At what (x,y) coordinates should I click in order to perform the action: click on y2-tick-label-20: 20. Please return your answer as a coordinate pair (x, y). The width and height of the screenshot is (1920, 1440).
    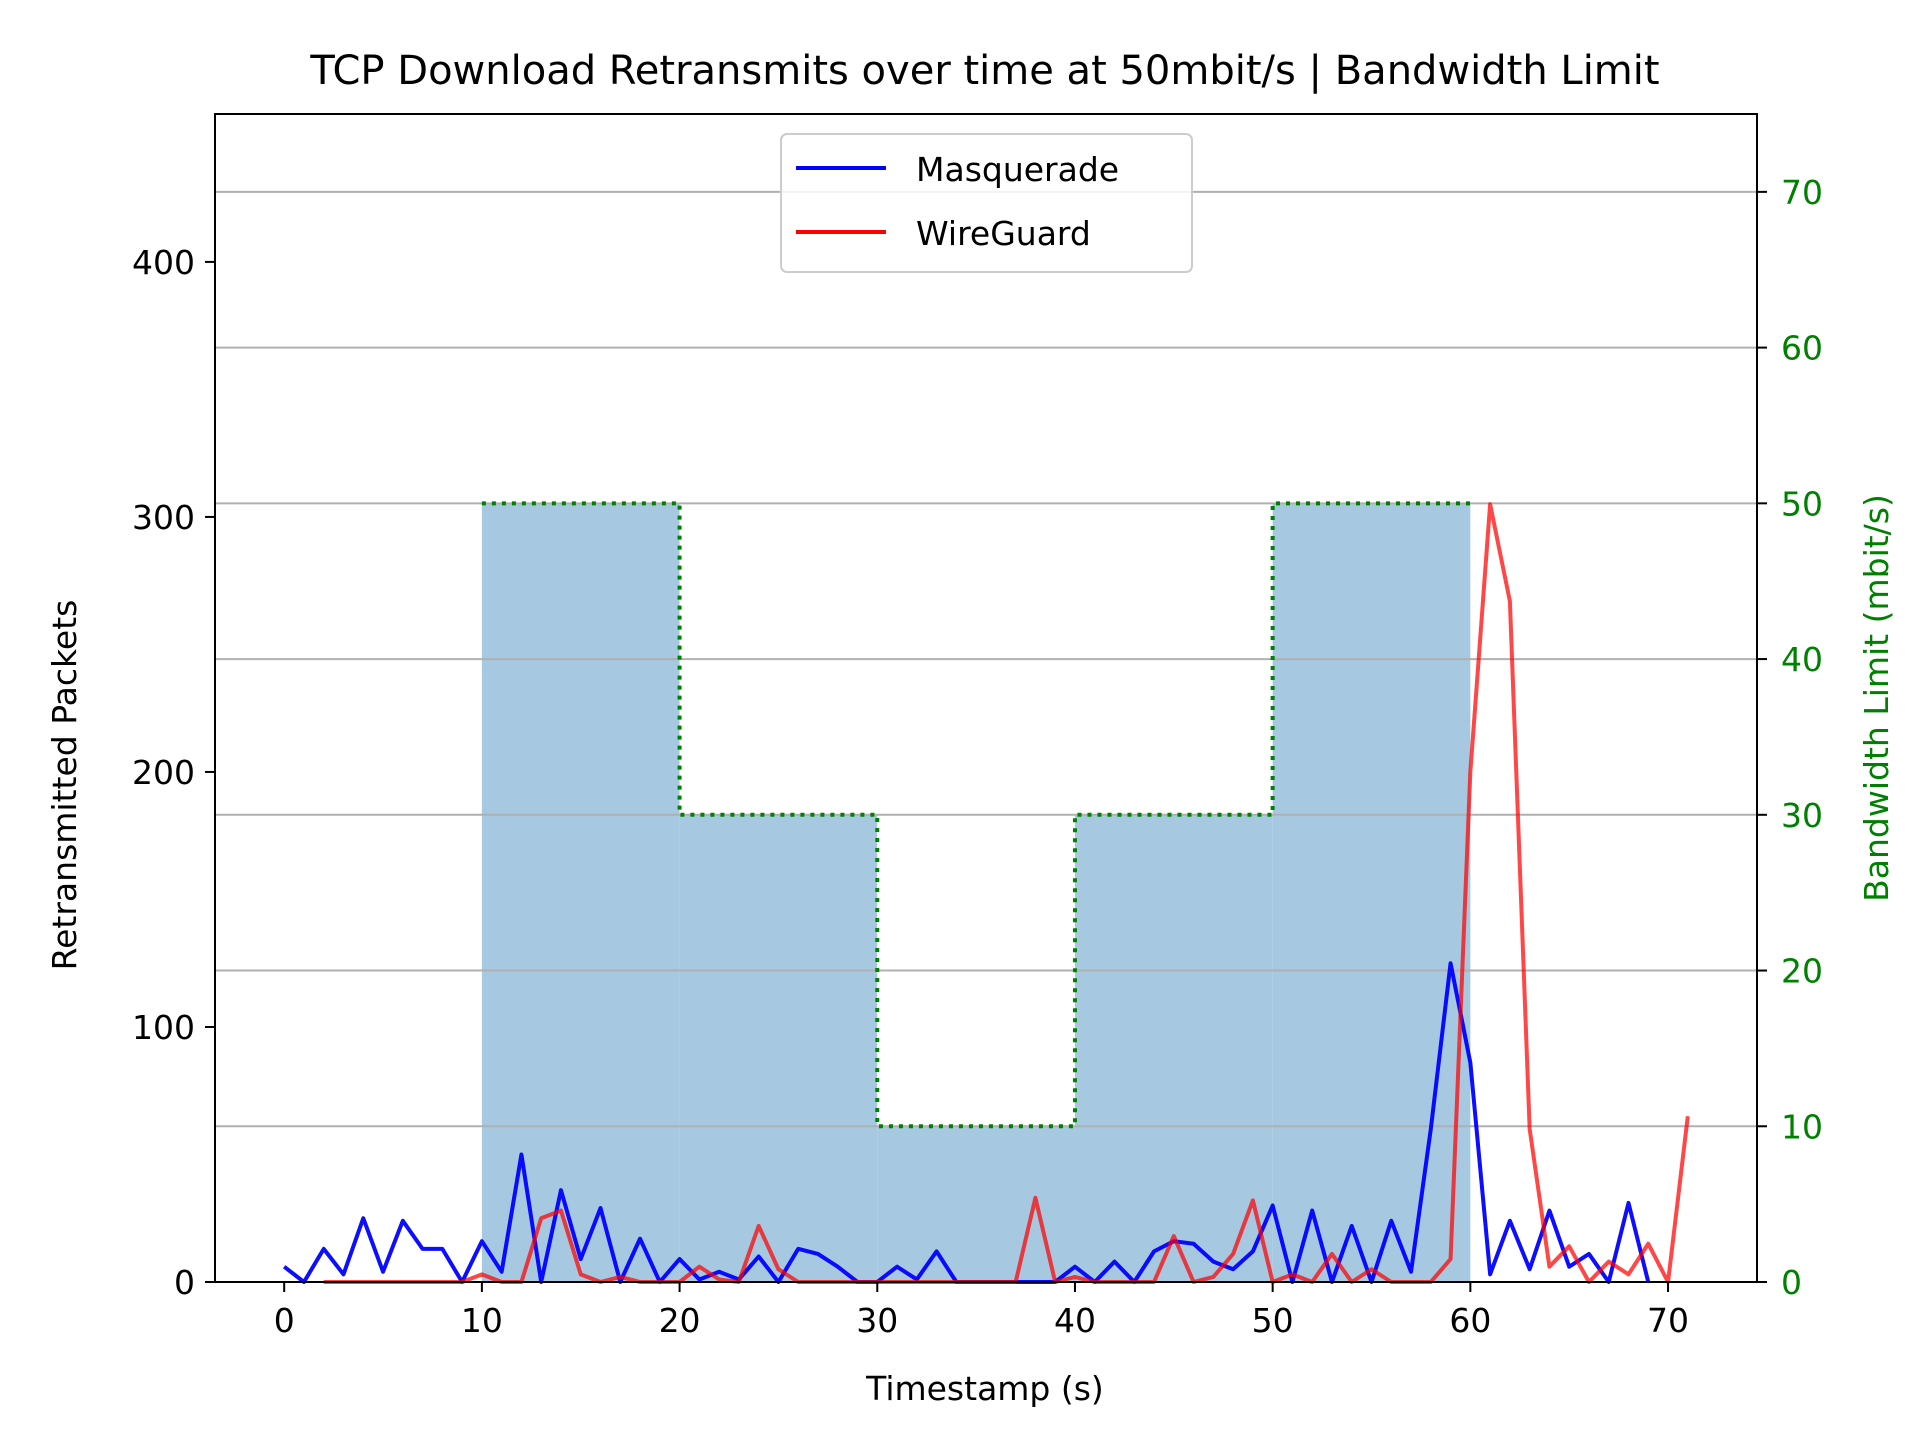
    Looking at the image, I should click on (1802, 971).